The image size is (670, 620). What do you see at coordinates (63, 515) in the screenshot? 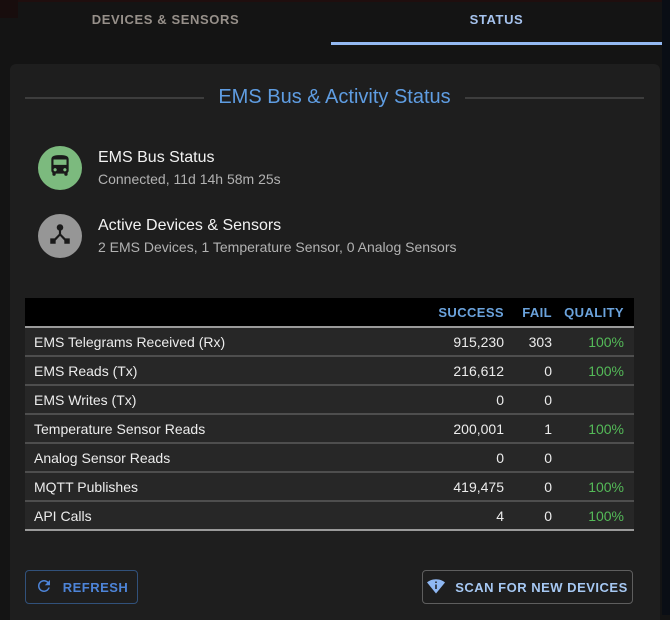
I see `row-label: API Calls` at bounding box center [63, 515].